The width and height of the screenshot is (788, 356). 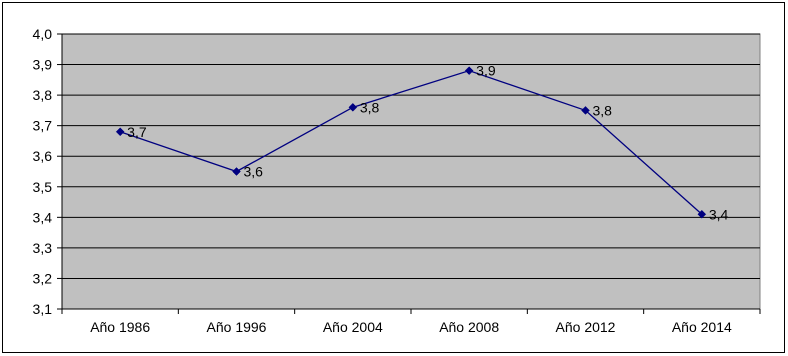 What do you see at coordinates (254, 172) in the screenshot?
I see `data-label: 3,6` at bounding box center [254, 172].